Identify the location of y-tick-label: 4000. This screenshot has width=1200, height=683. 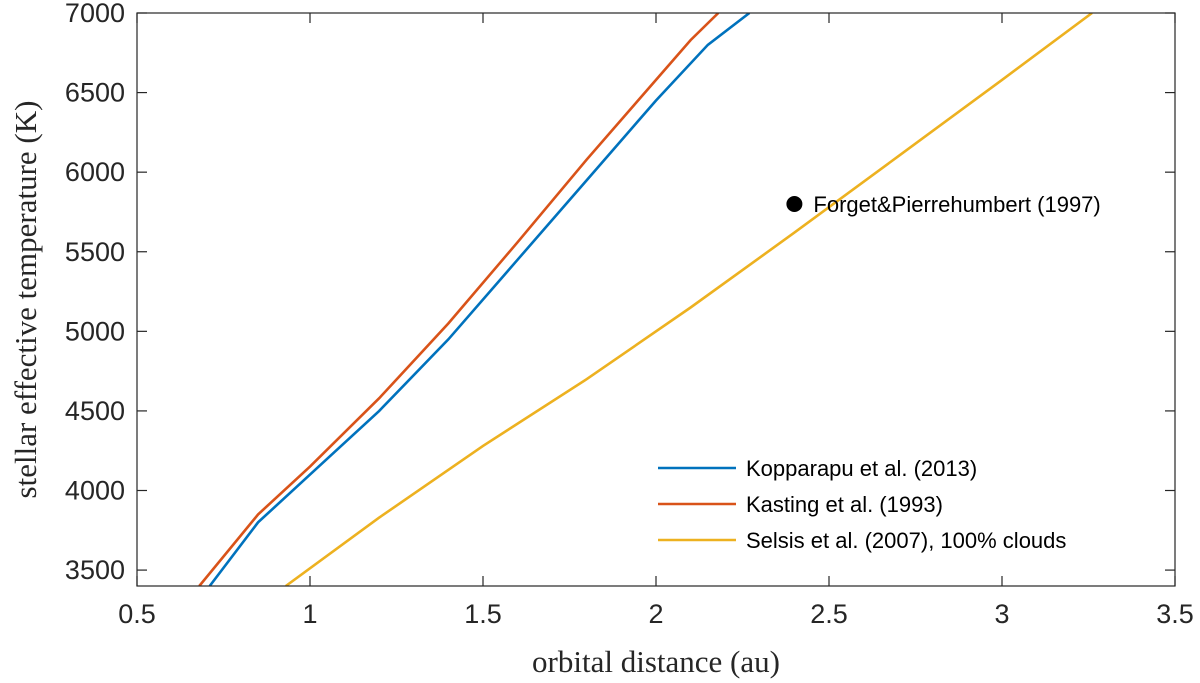
(95, 491).